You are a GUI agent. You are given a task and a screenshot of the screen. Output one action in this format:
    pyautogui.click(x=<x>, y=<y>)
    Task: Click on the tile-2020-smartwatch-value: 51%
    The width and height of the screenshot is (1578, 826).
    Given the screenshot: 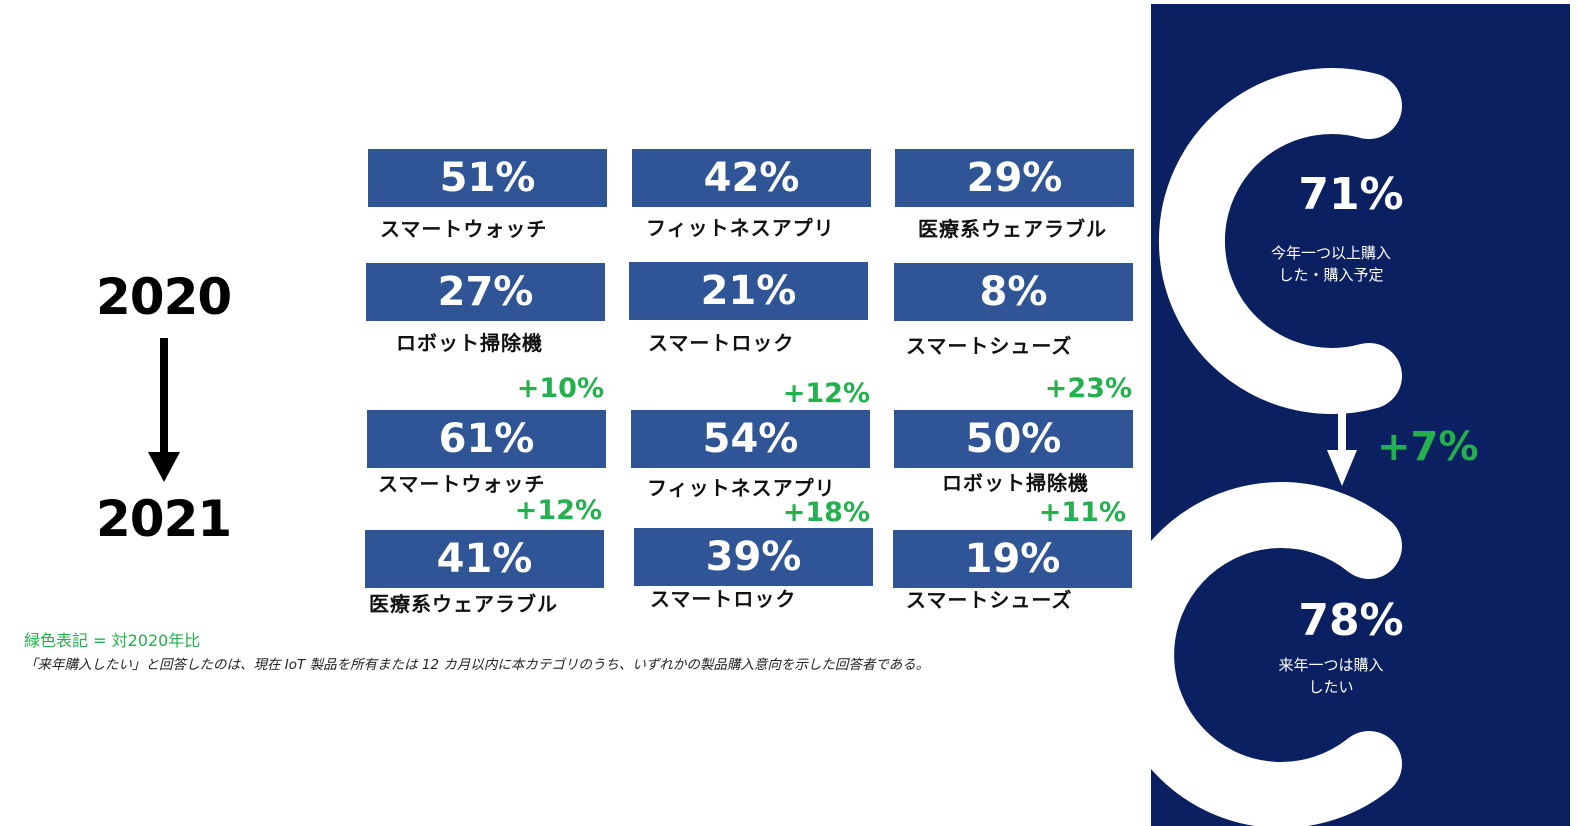 What is the action you would take?
    pyautogui.click(x=487, y=178)
    